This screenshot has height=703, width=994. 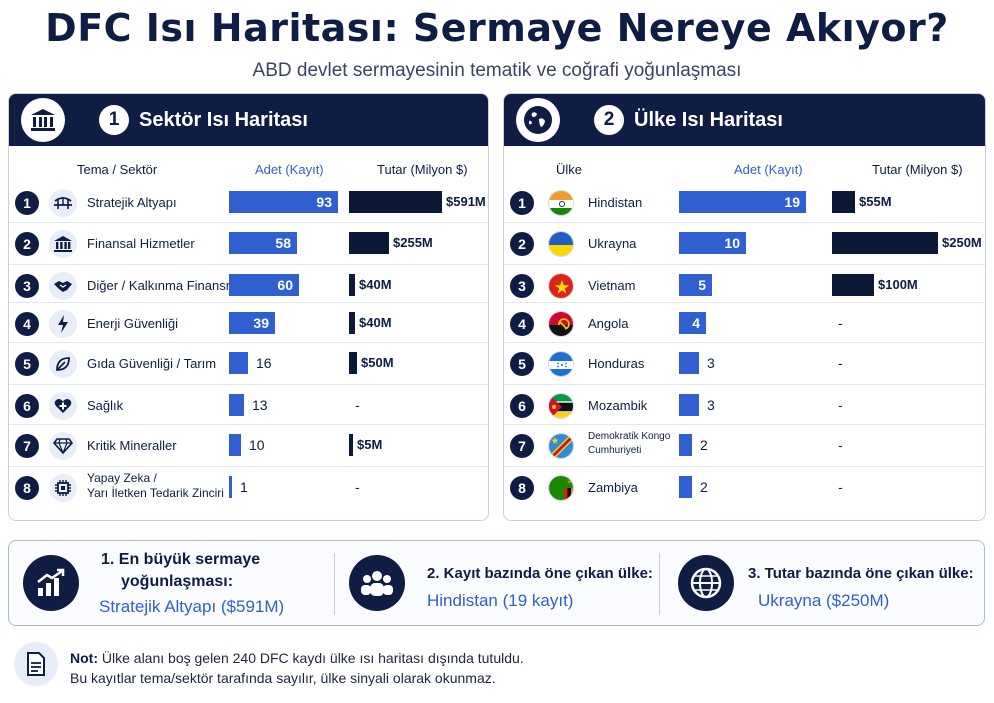 I want to click on row-label: Vietnam, so click(x=612, y=285).